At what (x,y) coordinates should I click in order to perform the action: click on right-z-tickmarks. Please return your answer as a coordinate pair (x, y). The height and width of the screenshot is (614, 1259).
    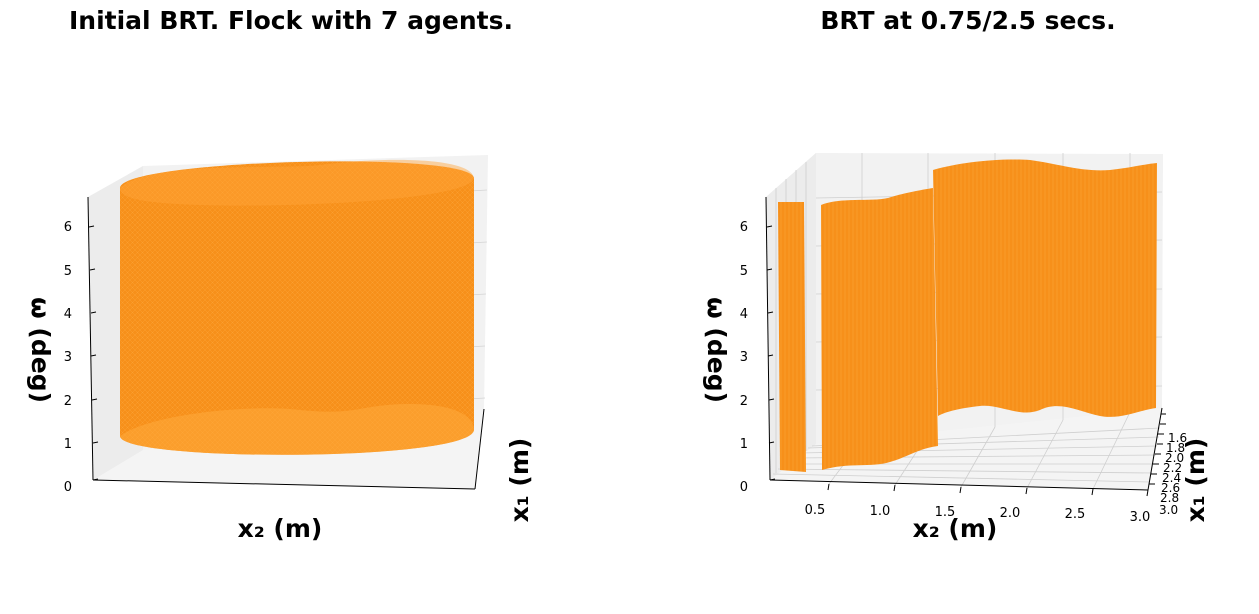
    Looking at the image, I should click on (771, 353).